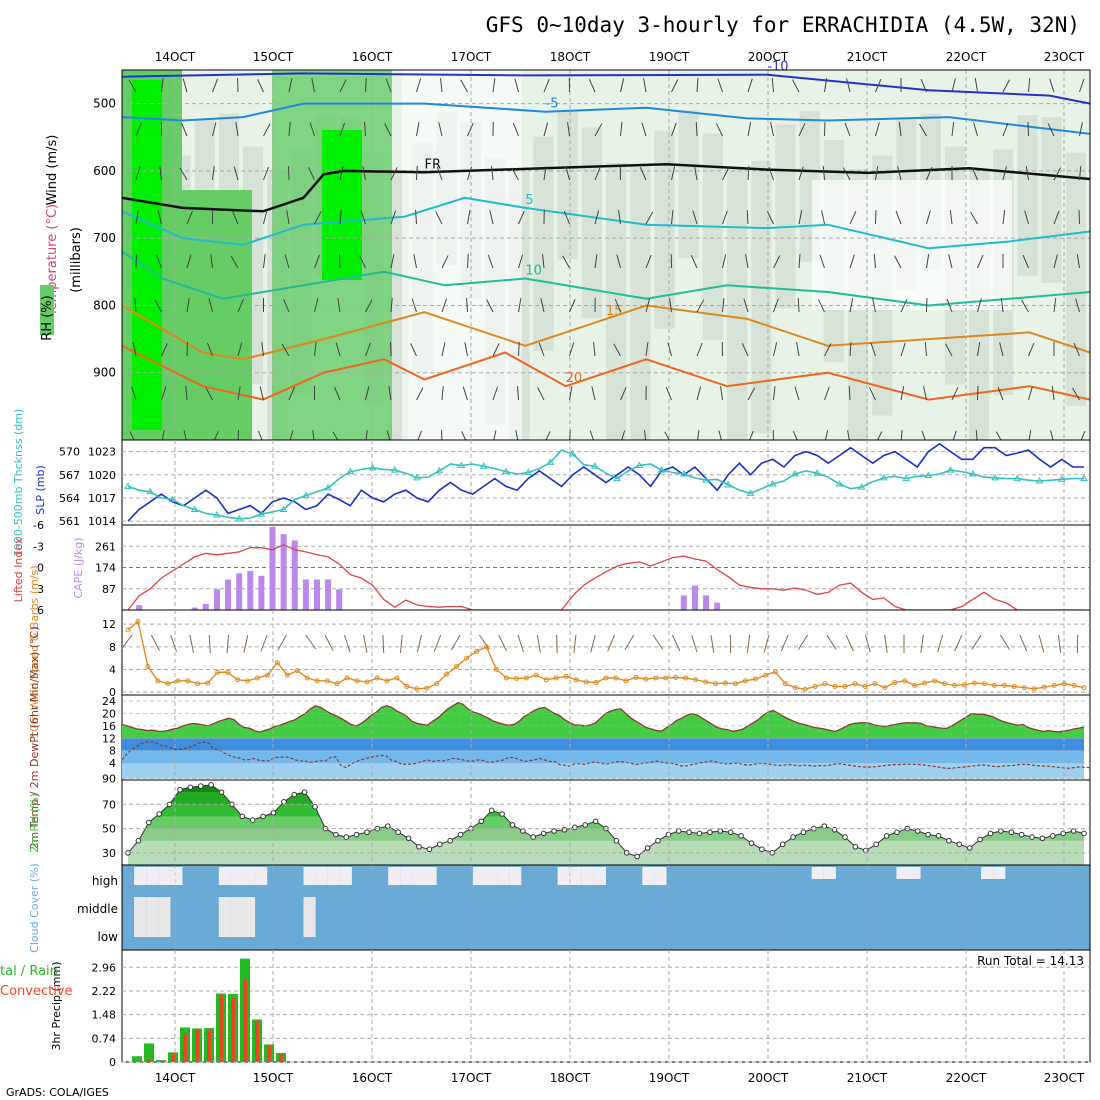  I want to click on top-date-tick: 15OCT, so click(273, 57).